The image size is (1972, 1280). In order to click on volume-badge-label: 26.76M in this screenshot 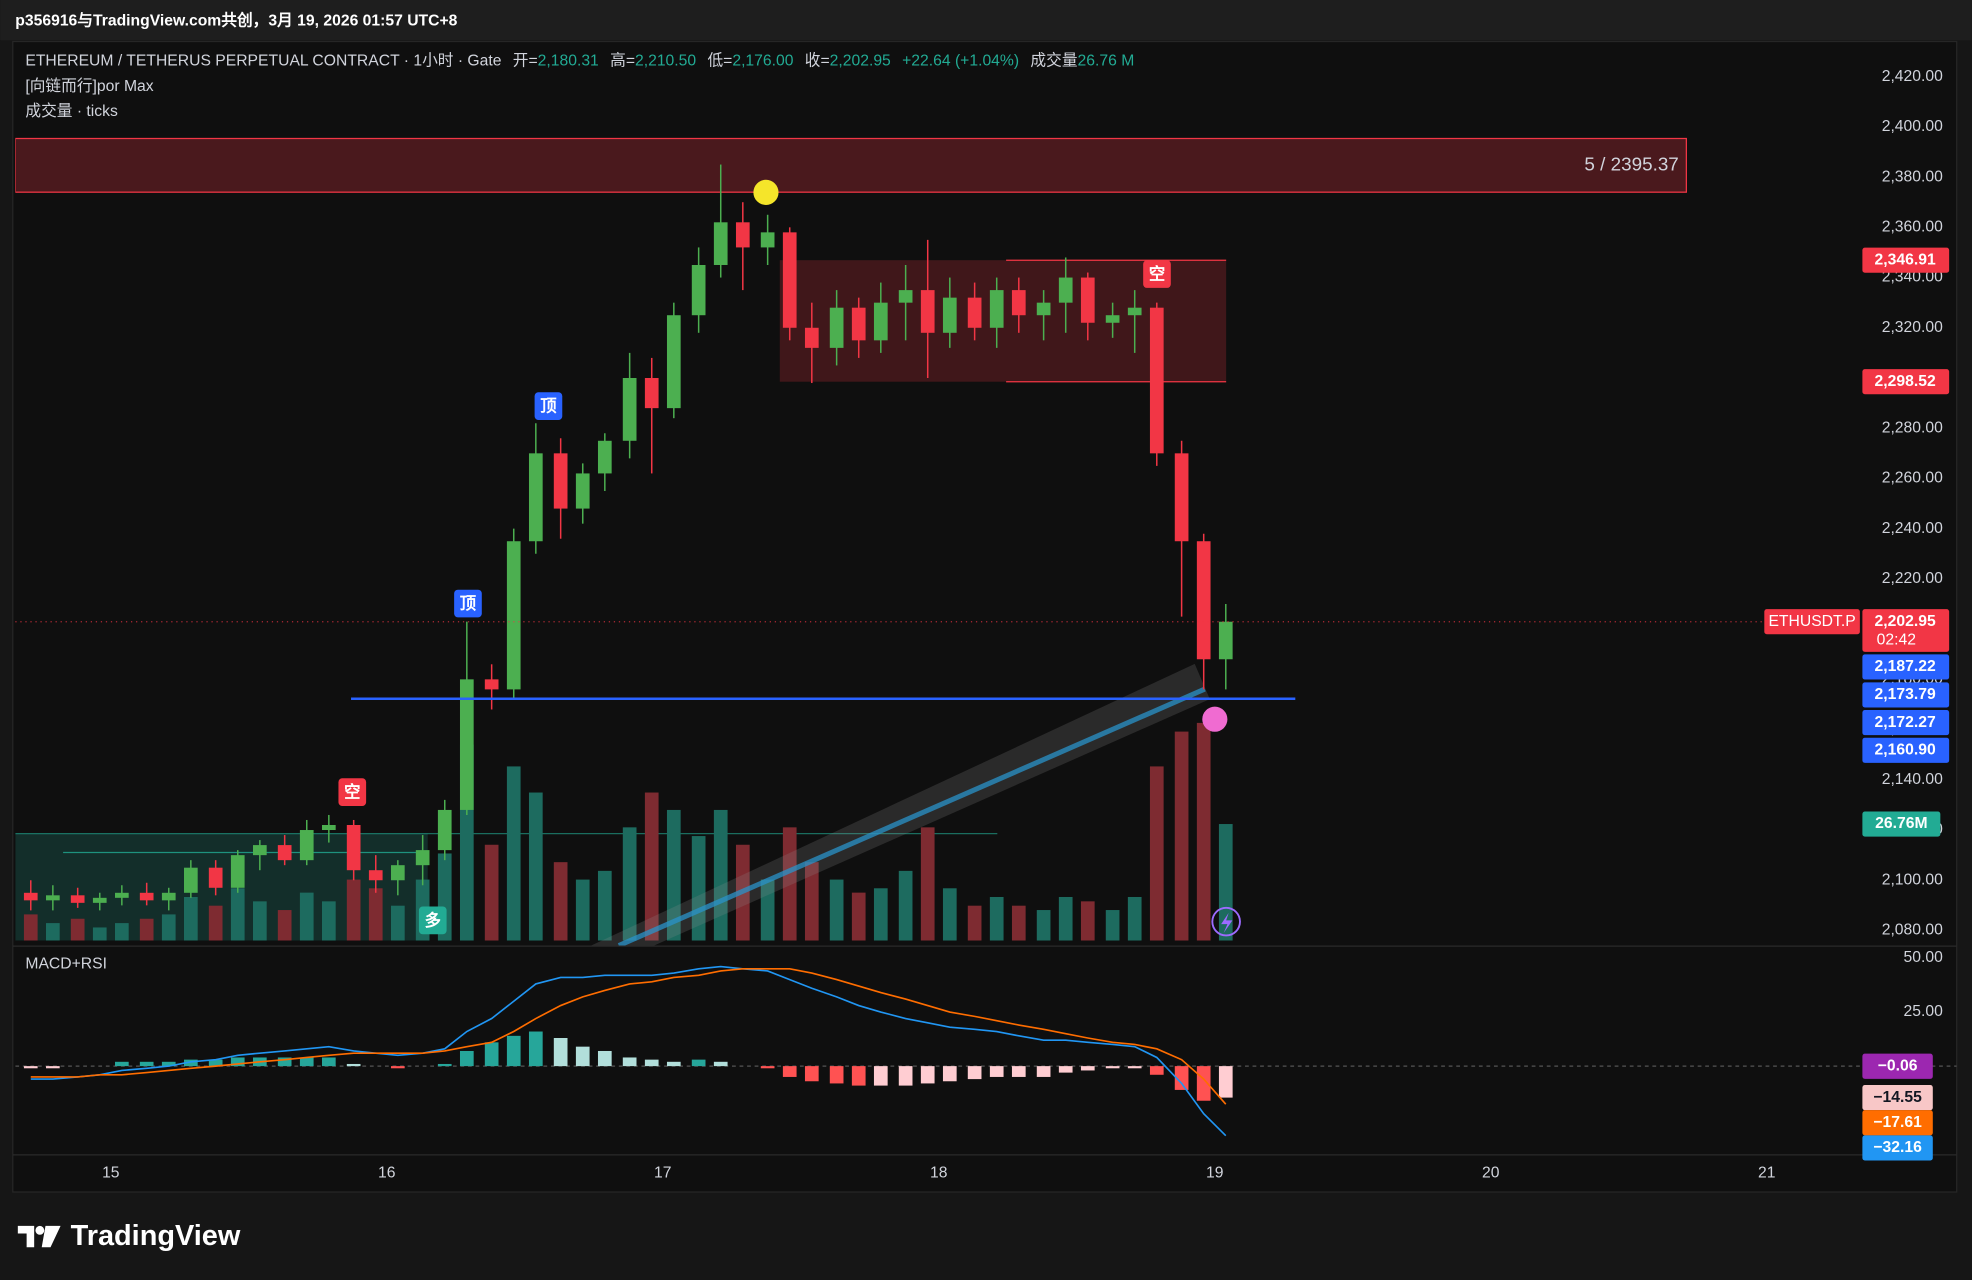, I will do `click(1901, 823)`.